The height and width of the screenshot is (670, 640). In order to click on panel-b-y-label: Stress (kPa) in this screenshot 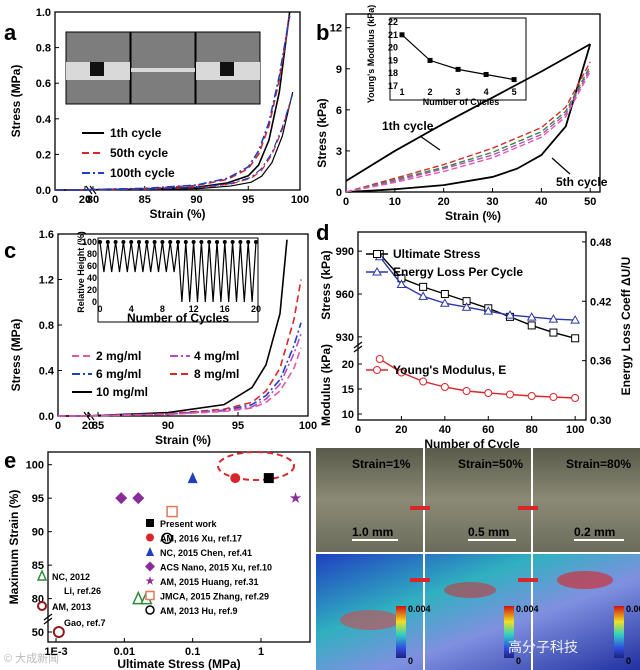, I will do `click(322, 132)`.